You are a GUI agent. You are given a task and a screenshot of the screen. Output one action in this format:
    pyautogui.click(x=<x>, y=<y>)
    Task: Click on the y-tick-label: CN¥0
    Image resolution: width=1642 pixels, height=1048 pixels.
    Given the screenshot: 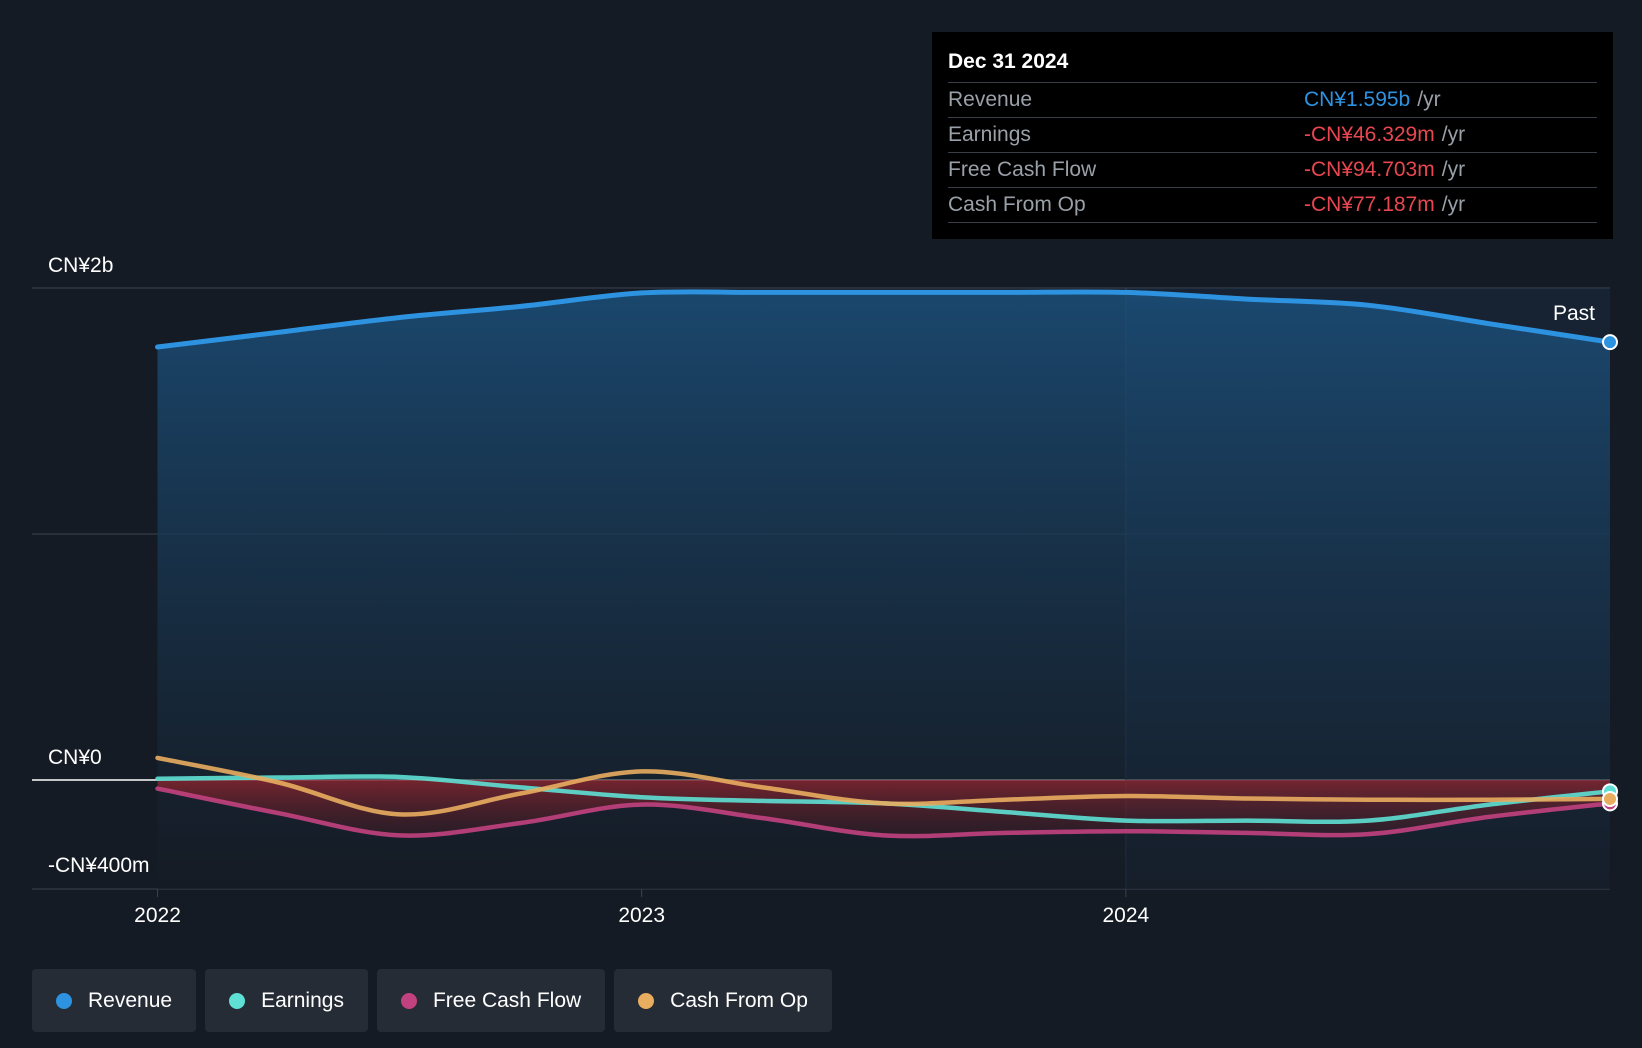 What is the action you would take?
    pyautogui.click(x=75, y=757)
    